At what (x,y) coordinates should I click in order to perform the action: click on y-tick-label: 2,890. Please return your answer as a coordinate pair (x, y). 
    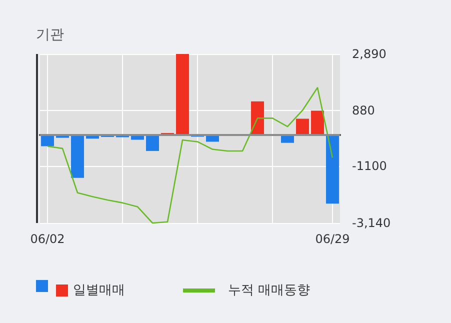
    Looking at the image, I should click on (369, 54).